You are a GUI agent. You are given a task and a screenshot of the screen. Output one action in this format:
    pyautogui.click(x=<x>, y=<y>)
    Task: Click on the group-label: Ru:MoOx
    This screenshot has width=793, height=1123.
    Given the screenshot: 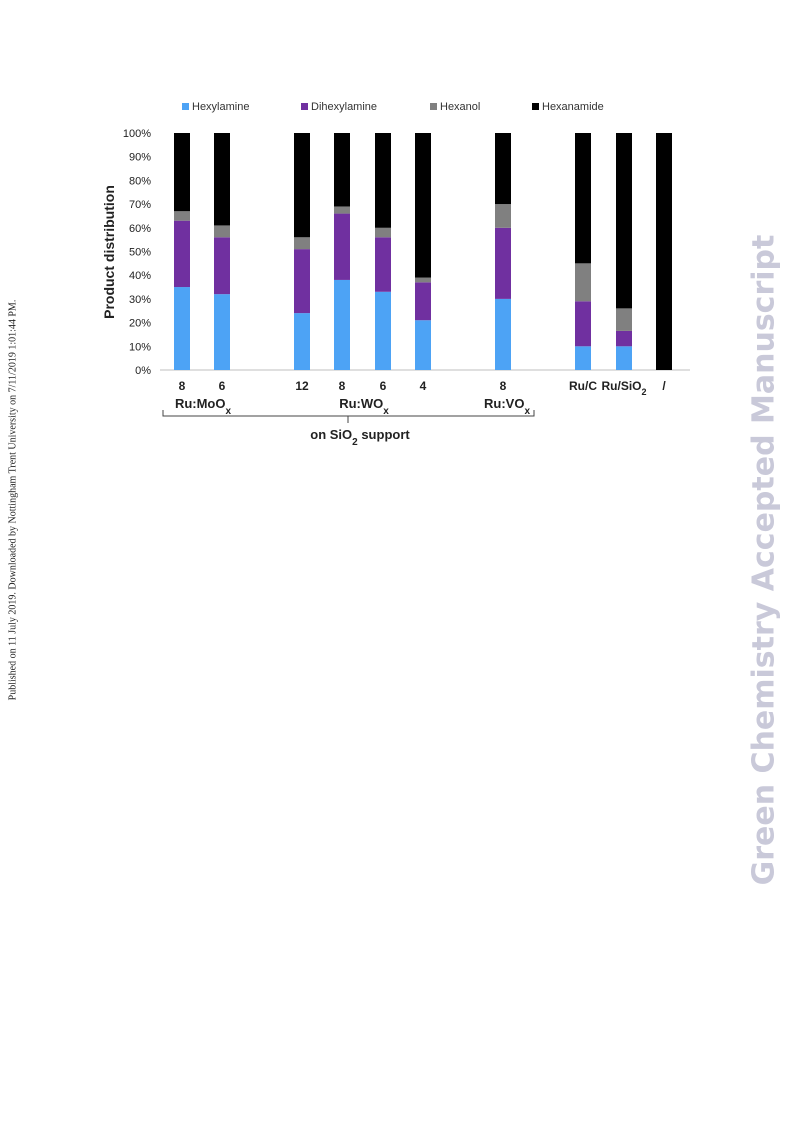 What is the action you would take?
    pyautogui.click(x=203, y=406)
    